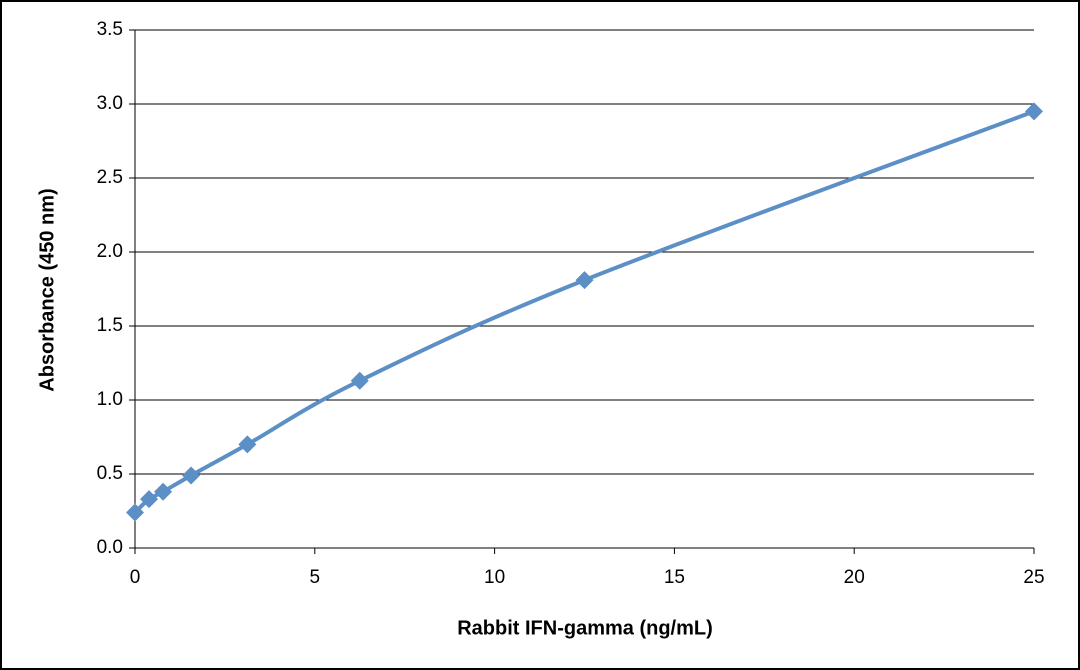 The width and height of the screenshot is (1080, 670). I want to click on y-tick-label: 0.0, so click(110, 547).